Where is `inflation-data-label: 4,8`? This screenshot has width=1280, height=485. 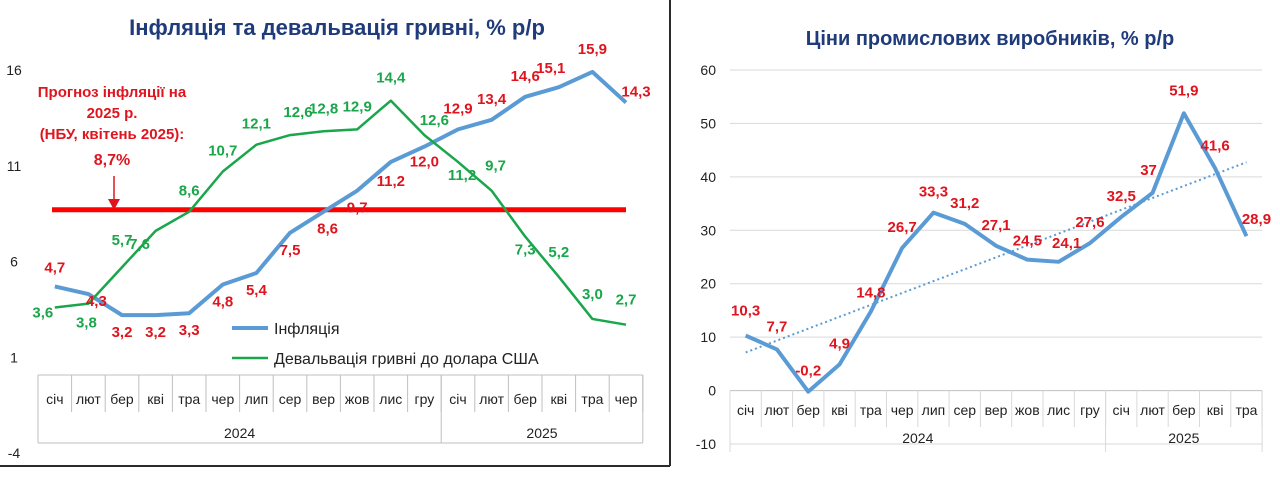
inflation-data-label: 4,8 is located at coordinates (222, 301).